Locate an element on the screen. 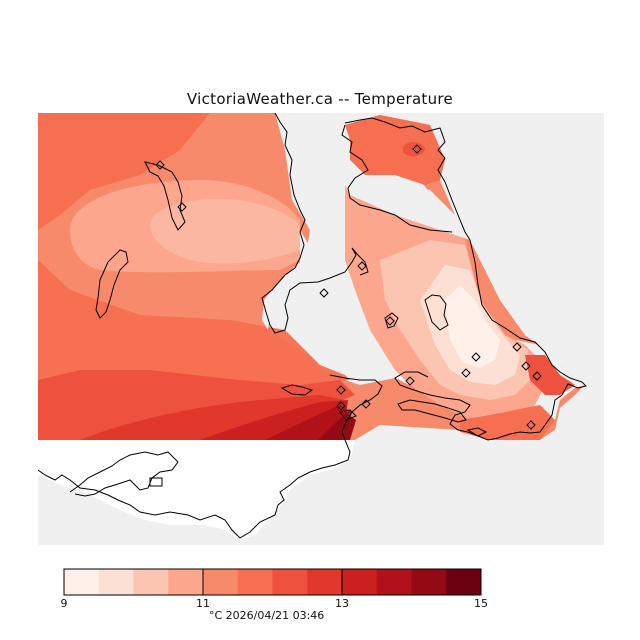  band-12-north-spot is located at coordinates (414, 149).